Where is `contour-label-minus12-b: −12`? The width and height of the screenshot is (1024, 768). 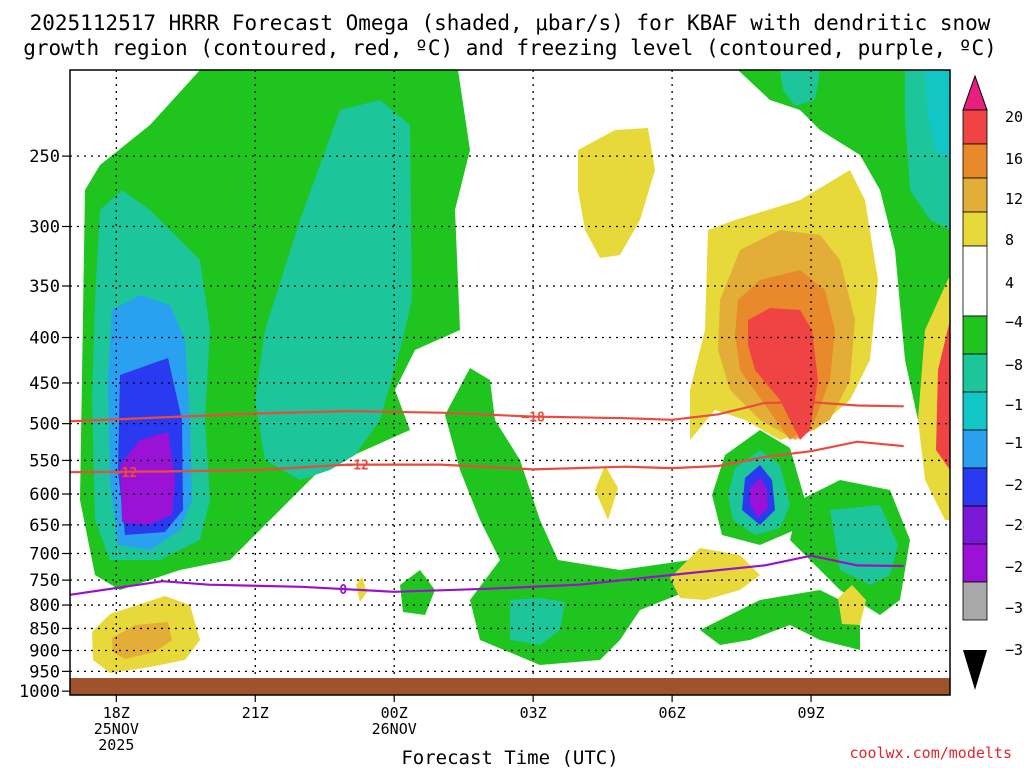
contour-label-minus12-b: −12 is located at coordinates (356, 466).